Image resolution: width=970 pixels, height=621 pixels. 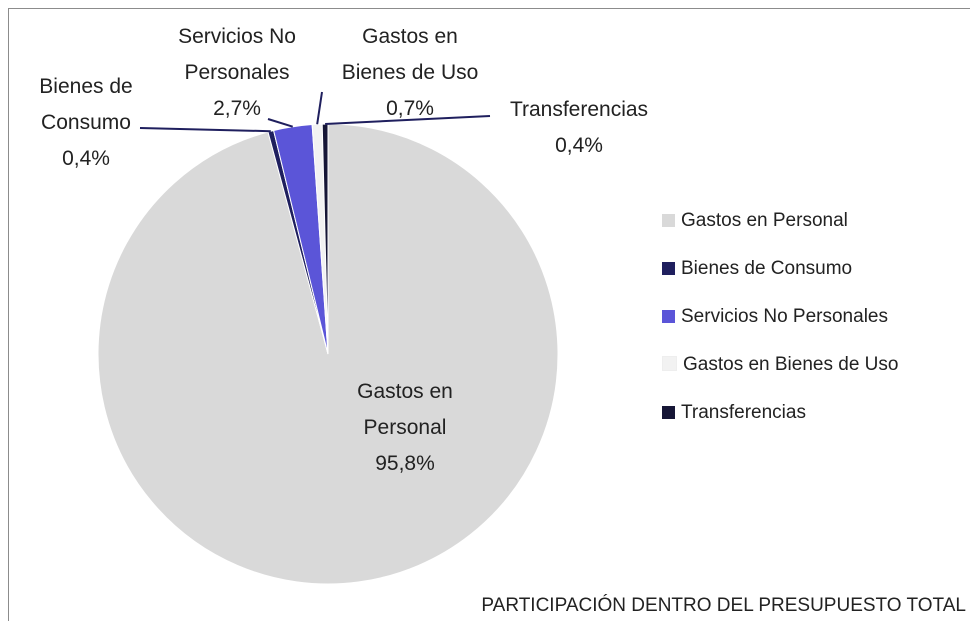 What do you see at coordinates (405, 463) in the screenshot?
I see `label-value: 95,8%` at bounding box center [405, 463].